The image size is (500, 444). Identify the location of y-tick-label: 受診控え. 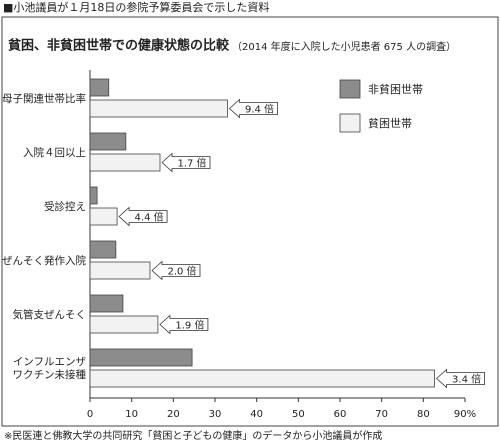
(65, 206).